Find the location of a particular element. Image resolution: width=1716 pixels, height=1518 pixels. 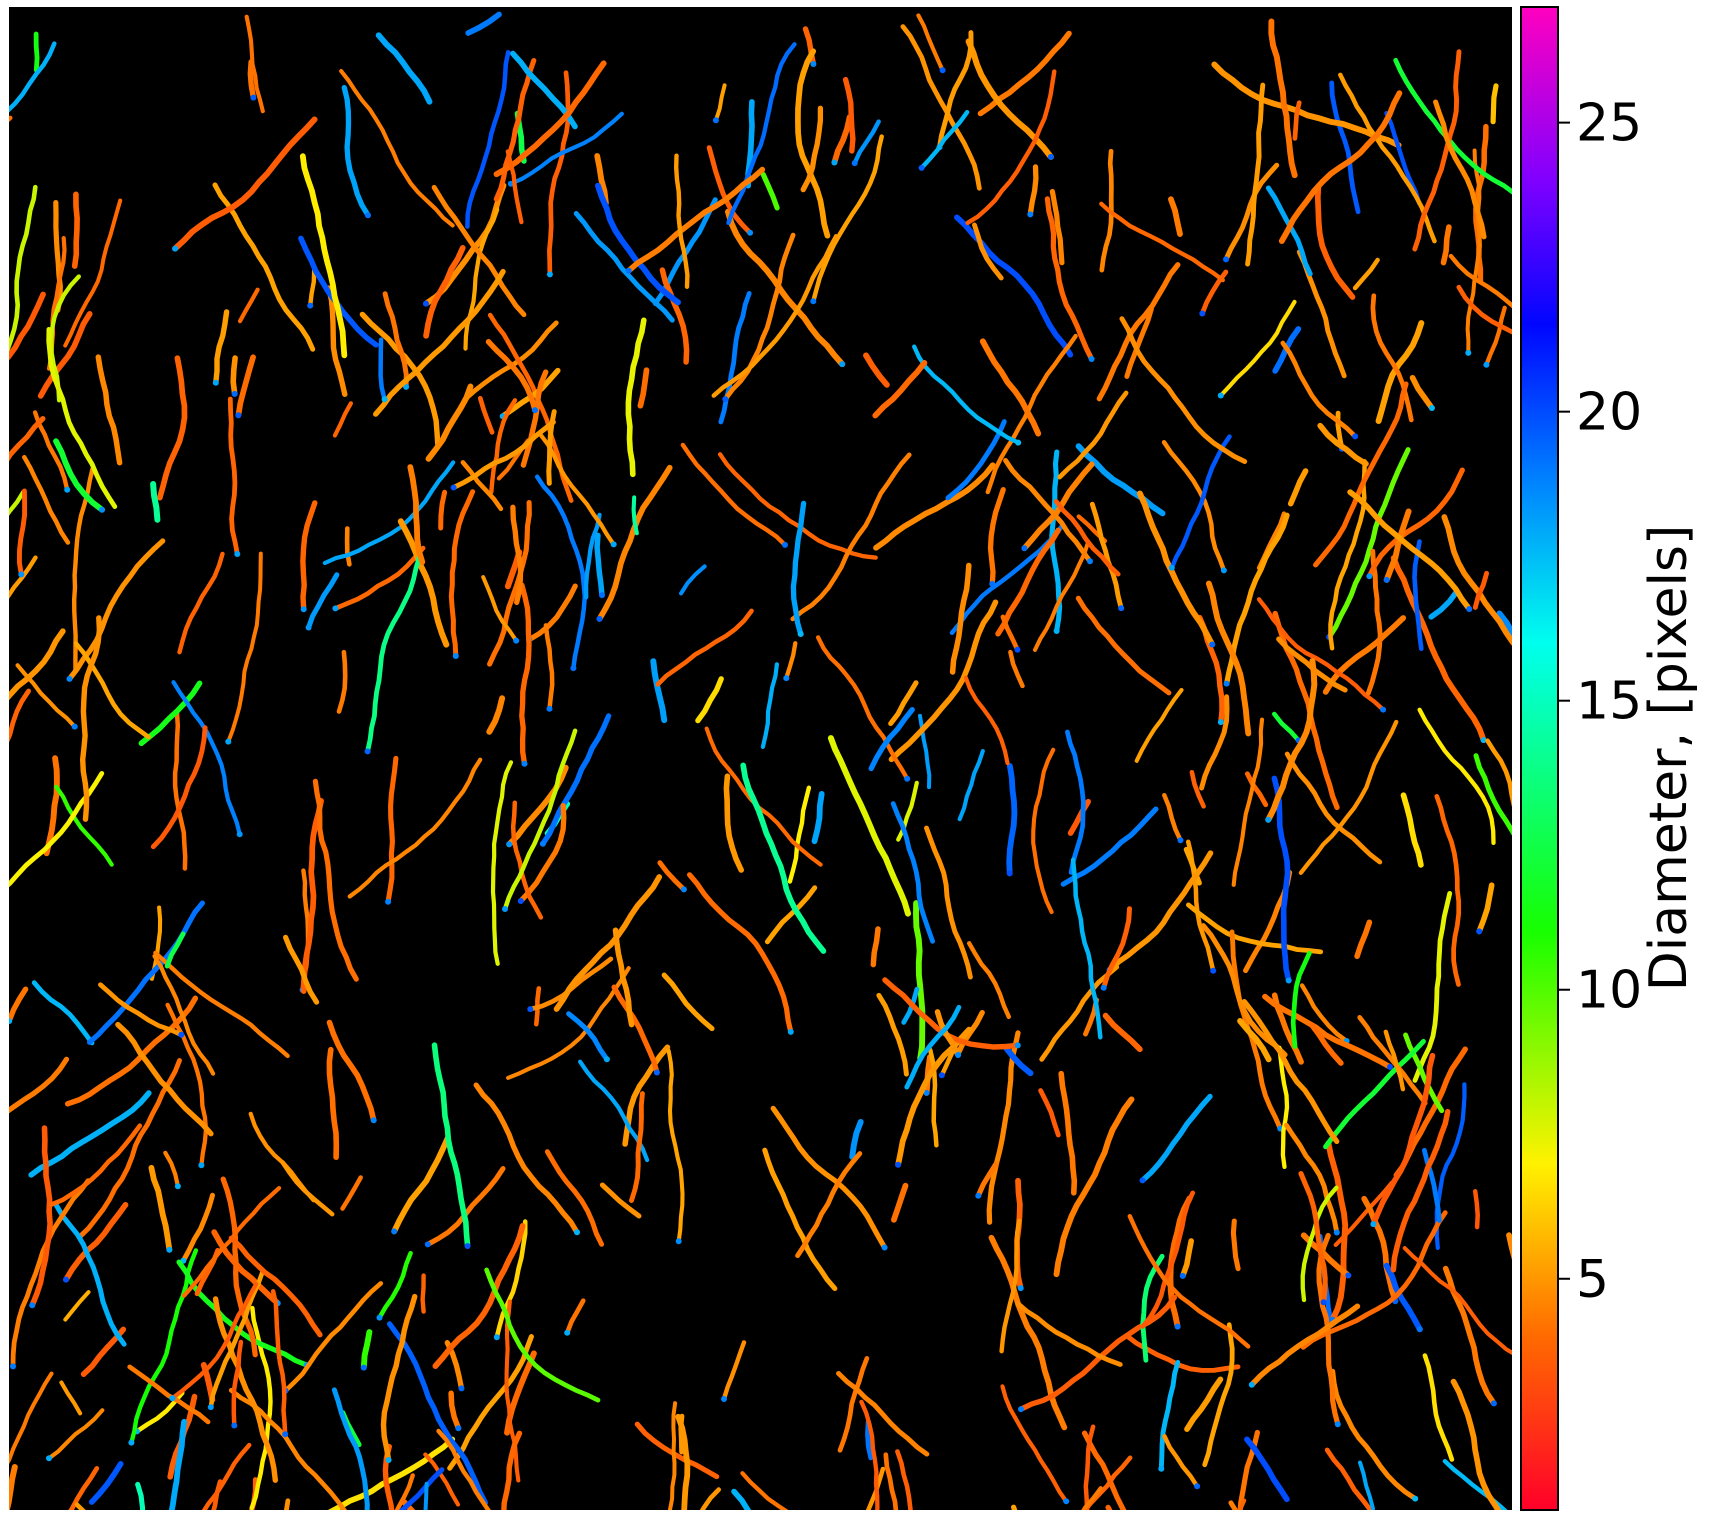

colorbar-label: Diameter, [pixels] is located at coordinates (1669, 758).